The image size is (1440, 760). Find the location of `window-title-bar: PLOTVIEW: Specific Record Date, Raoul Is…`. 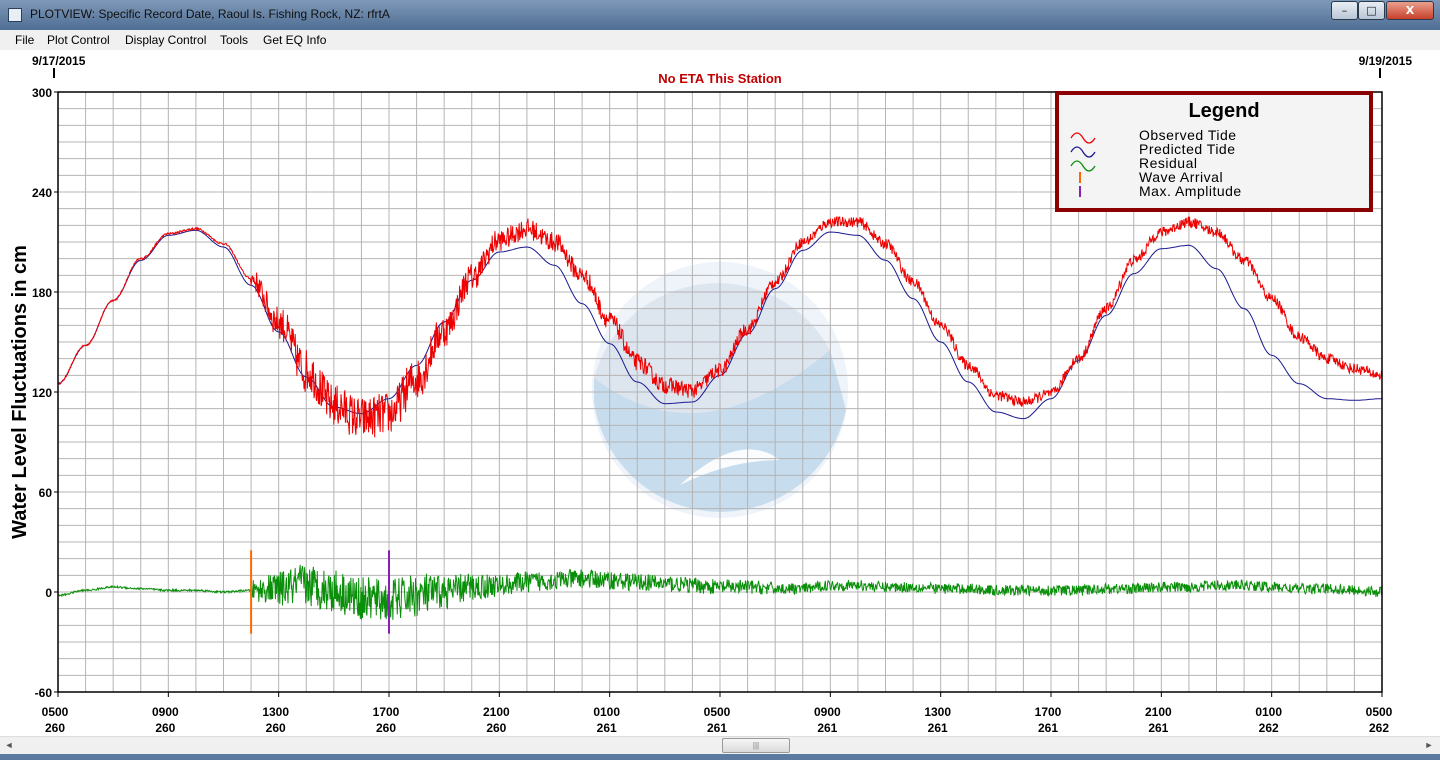

window-title-bar: PLOTVIEW: Specific Record Date, Raoul Is… is located at coordinates (720, 15).